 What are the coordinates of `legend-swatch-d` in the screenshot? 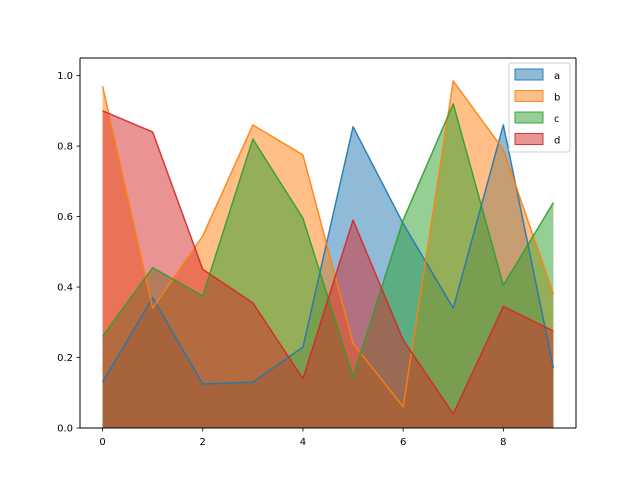 It's located at (529, 139).